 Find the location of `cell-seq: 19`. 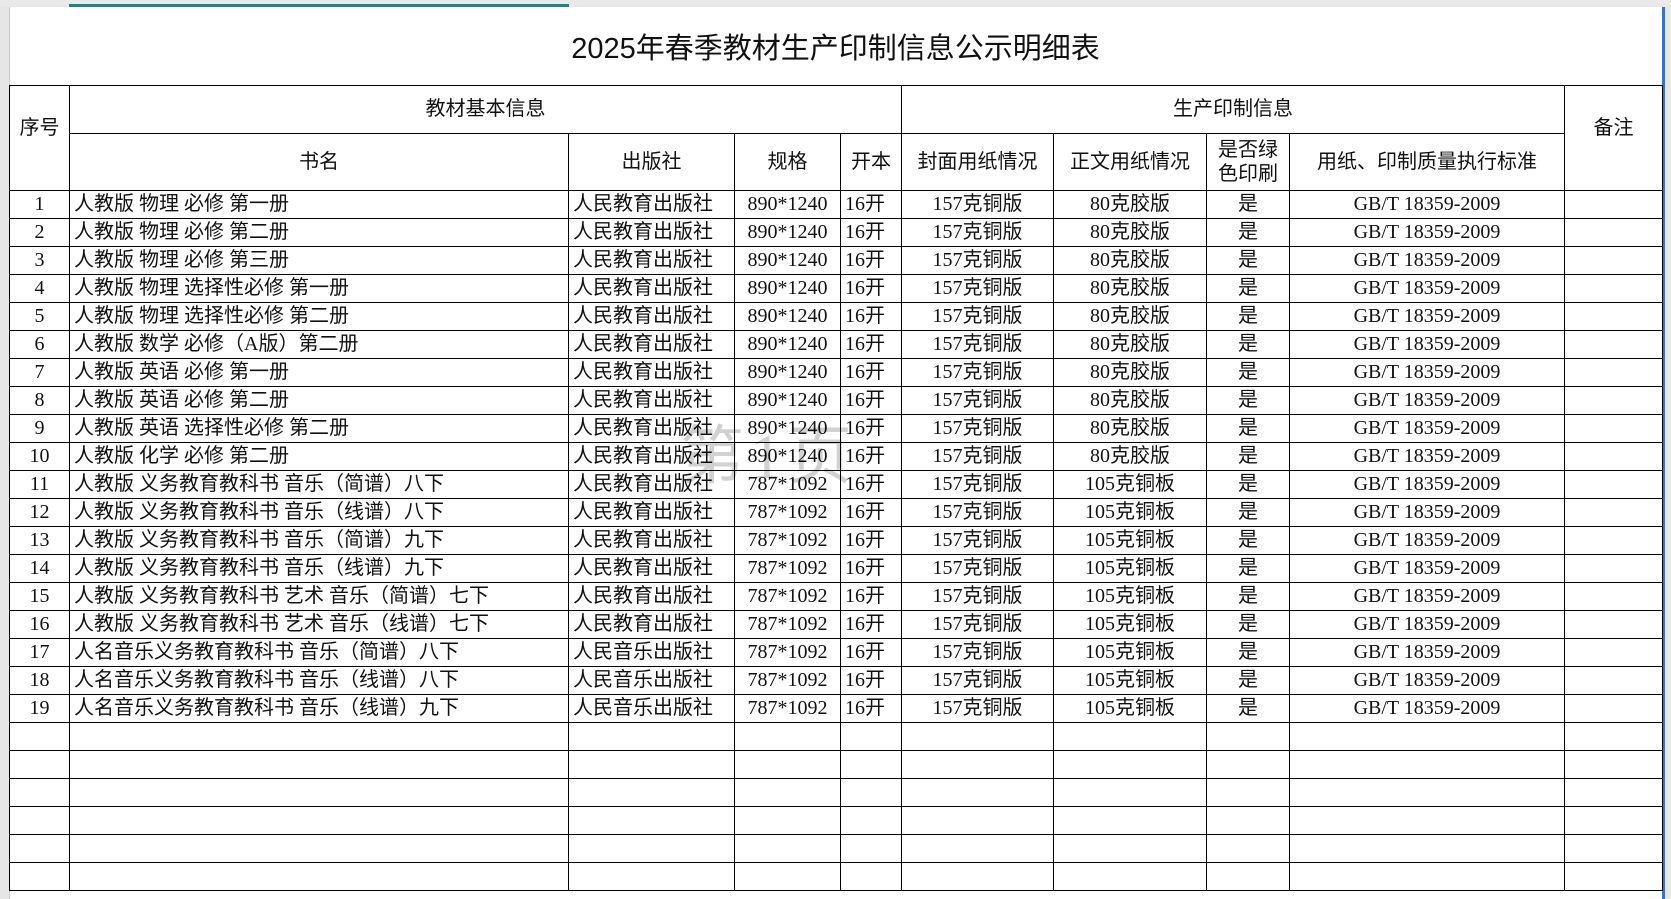

cell-seq: 19 is located at coordinates (39, 708).